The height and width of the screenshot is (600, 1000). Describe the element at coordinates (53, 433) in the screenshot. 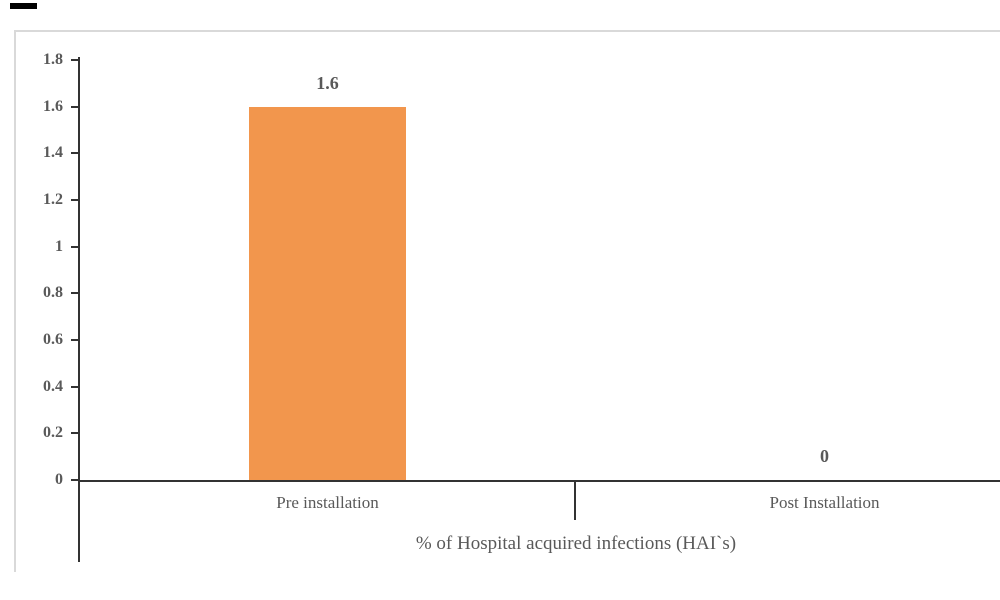

I see `y-axis-tick-label: 0.2` at that location.